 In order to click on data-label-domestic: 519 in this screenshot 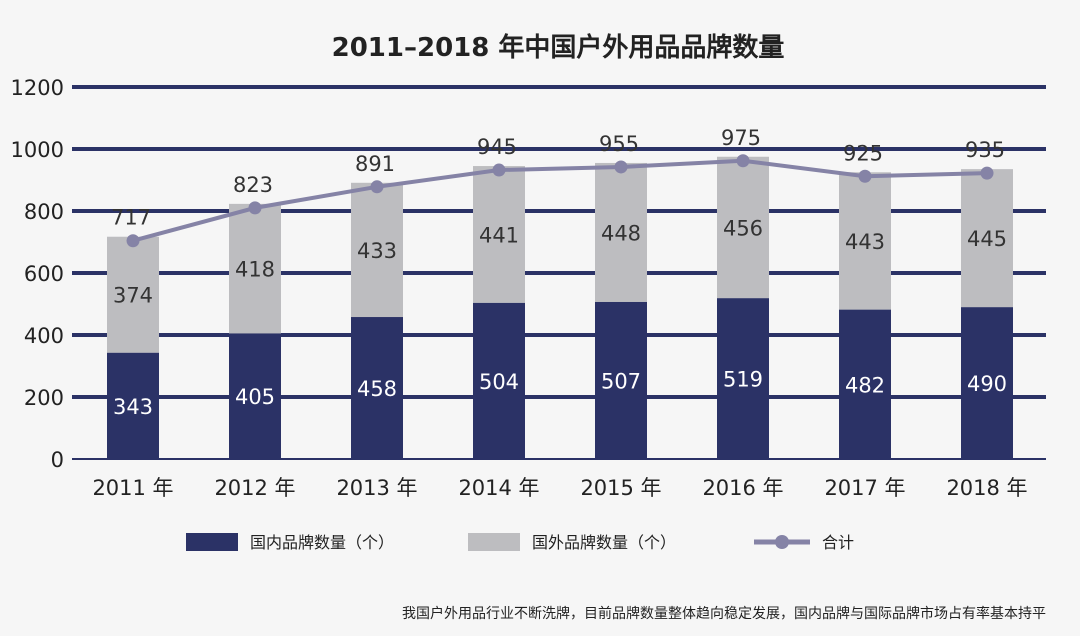, I will do `click(743, 380)`.